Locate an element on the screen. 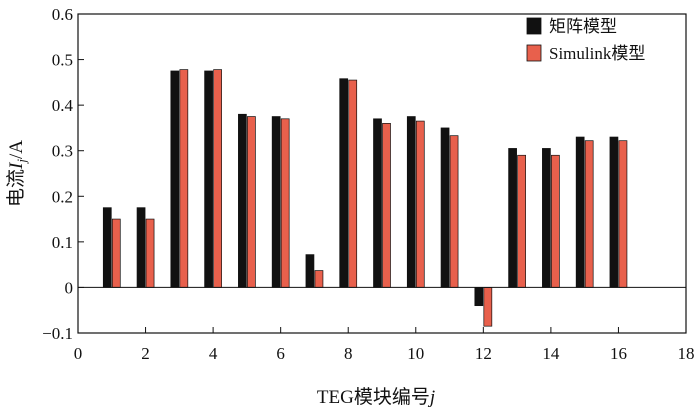 Image resolution: width=700 pixels, height=415 pixels. legend-label-2: Simulink模型 is located at coordinates (597, 53).